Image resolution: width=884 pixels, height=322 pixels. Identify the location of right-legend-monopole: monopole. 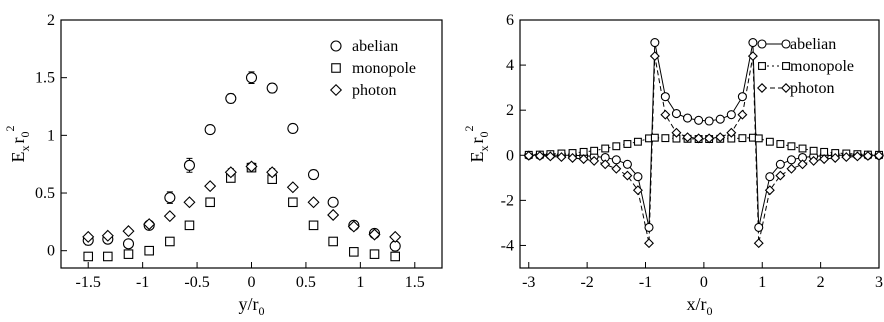
(822, 66).